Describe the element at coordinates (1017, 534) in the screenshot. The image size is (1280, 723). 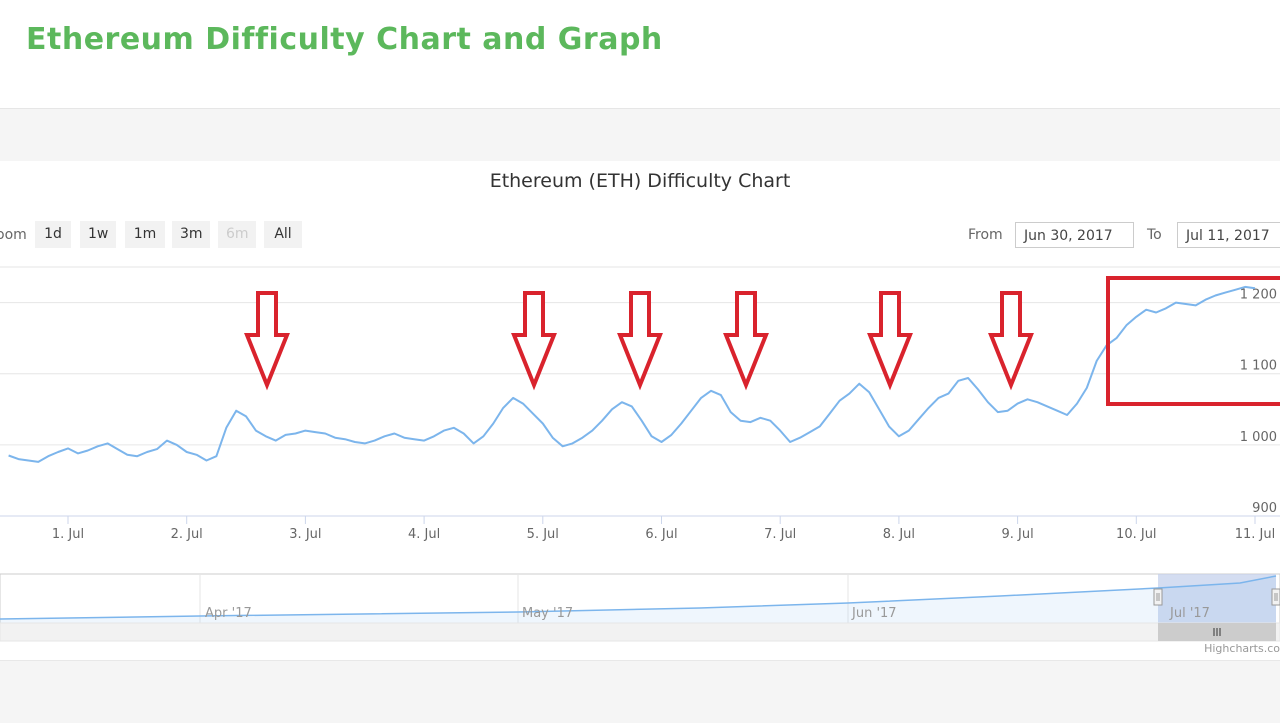
I see `x-tick-label: 9. Jul` at that location.